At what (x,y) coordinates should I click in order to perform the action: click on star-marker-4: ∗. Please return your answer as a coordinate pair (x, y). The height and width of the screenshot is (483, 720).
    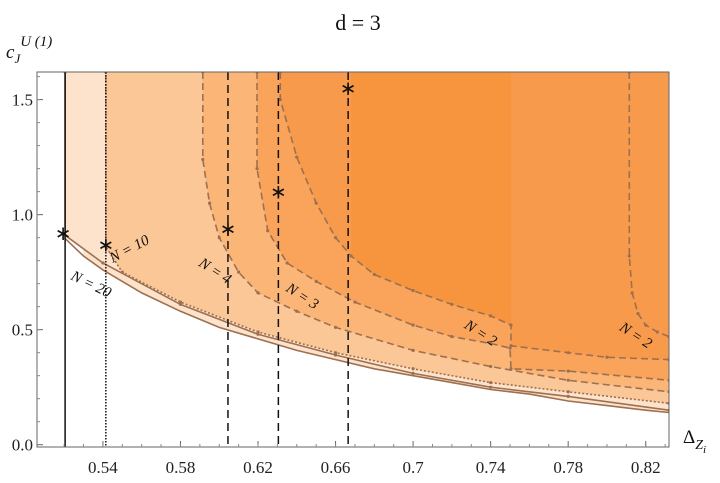
    Looking at the image, I should click on (348, 88).